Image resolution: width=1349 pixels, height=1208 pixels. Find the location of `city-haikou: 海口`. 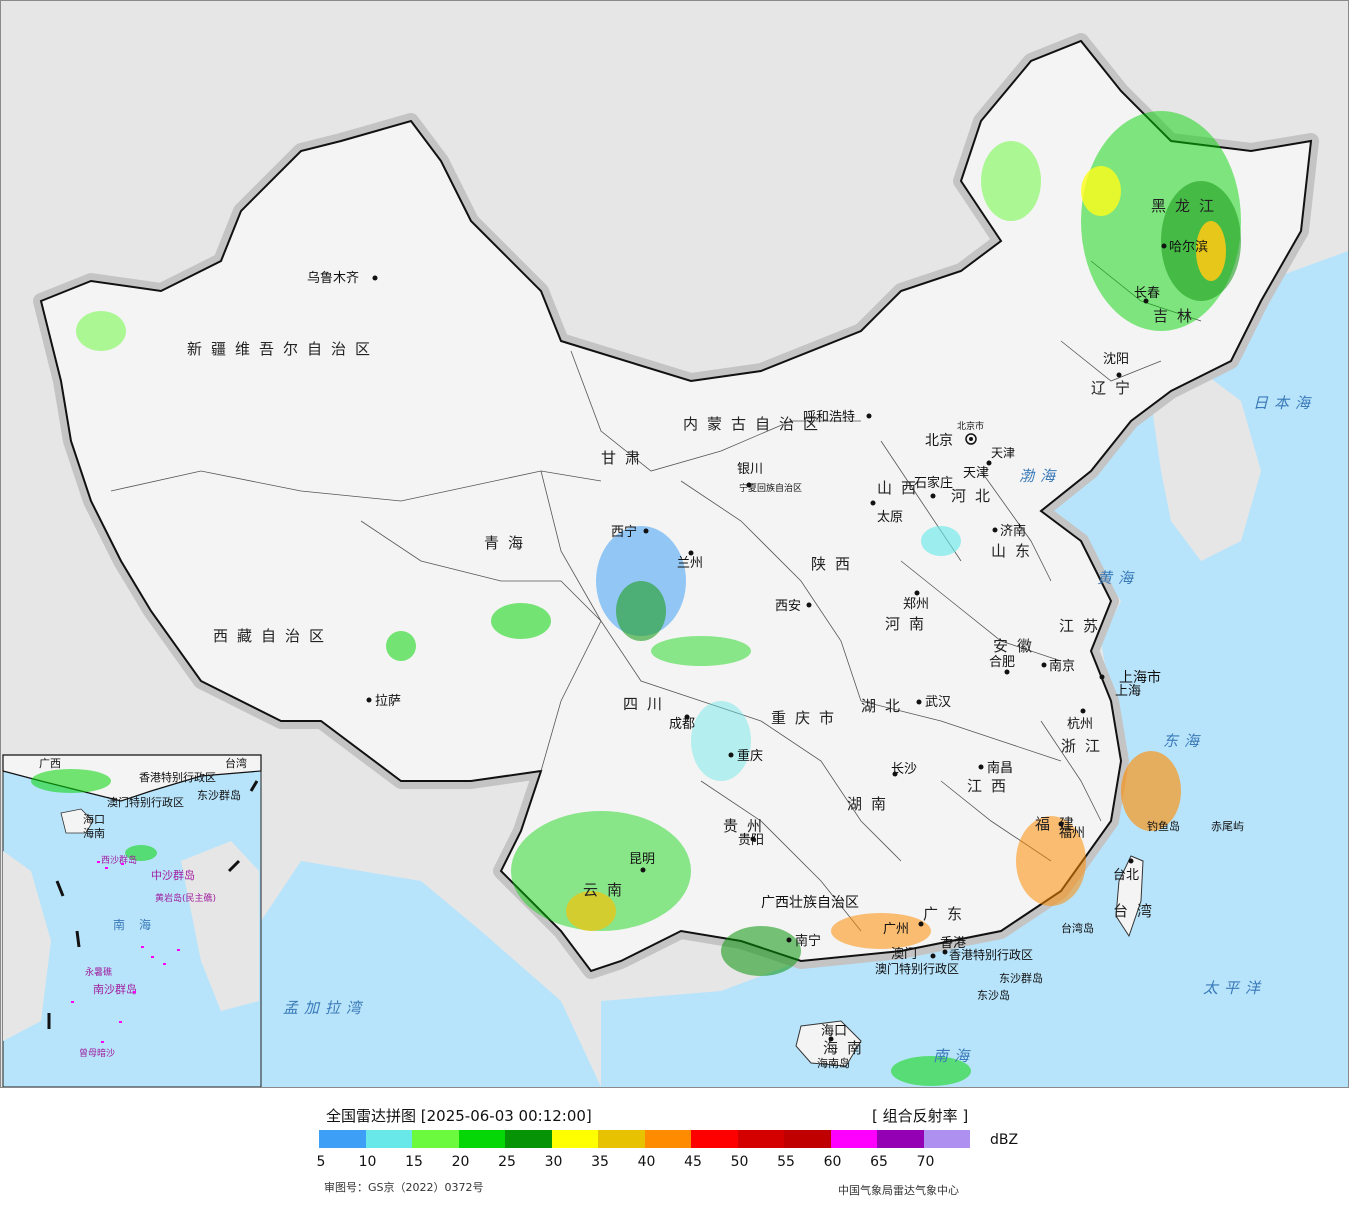

city-haikou: 海口 is located at coordinates (834, 1031).